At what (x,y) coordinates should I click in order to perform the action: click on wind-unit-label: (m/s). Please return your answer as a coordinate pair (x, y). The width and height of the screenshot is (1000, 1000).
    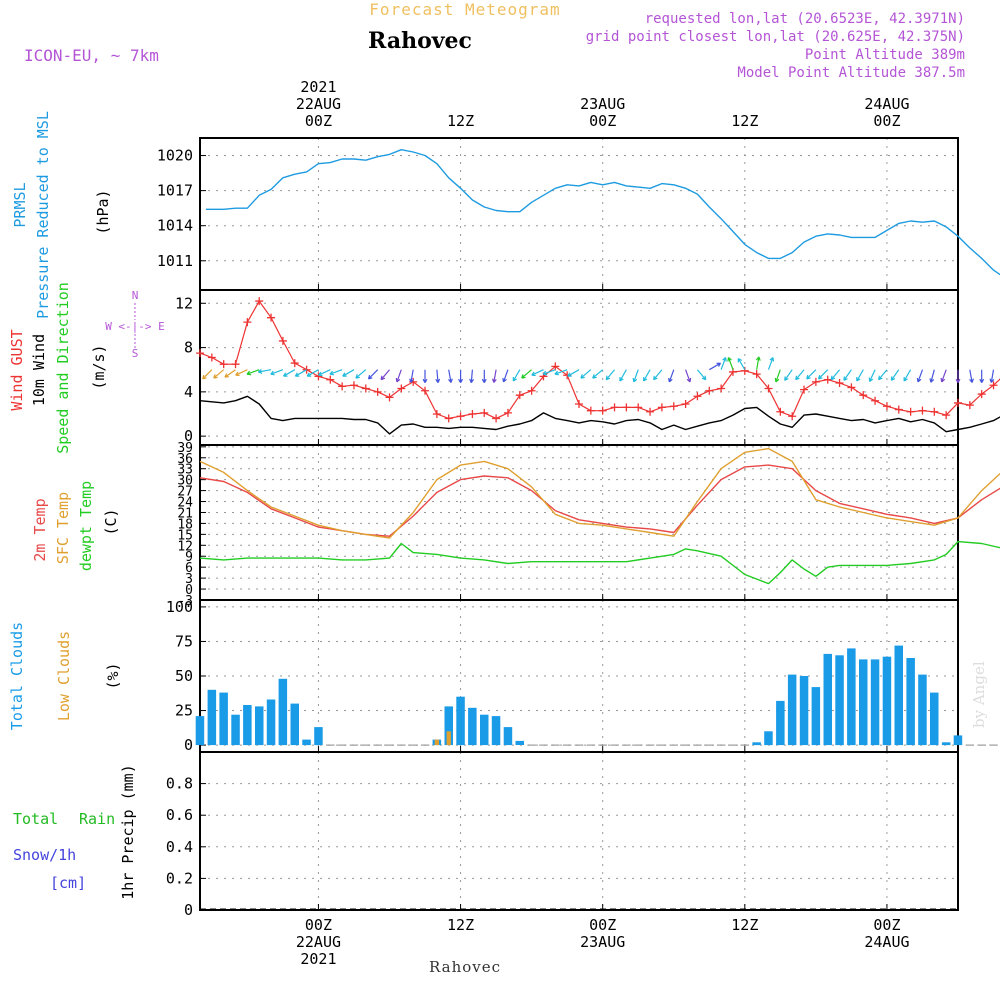
    Looking at the image, I should click on (99, 366).